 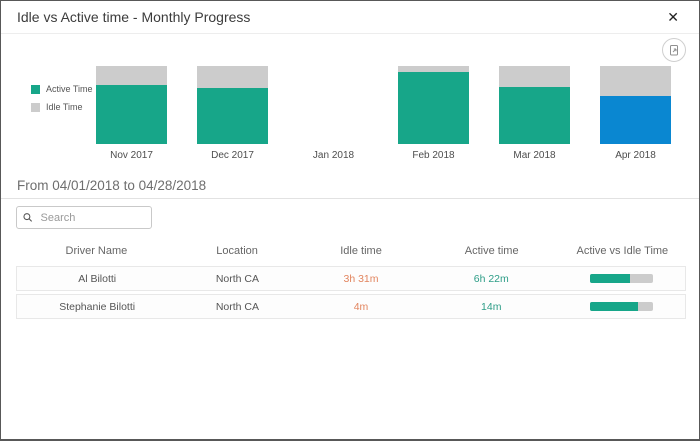 I want to click on col-header-location: Location, so click(x=237, y=251).